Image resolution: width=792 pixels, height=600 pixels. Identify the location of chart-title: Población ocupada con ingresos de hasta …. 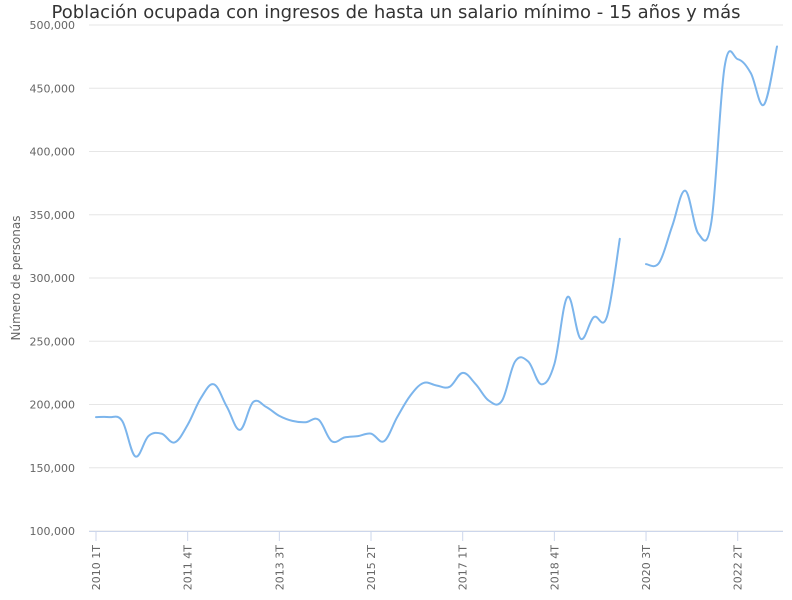
(396, 12).